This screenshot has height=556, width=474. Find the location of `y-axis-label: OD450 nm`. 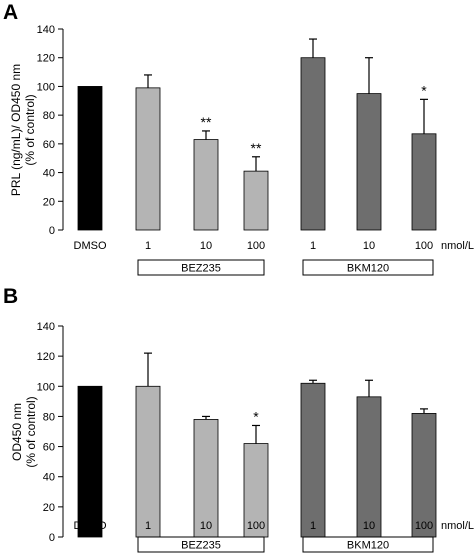

y-axis-label: OD450 nm is located at coordinates (17, 432).